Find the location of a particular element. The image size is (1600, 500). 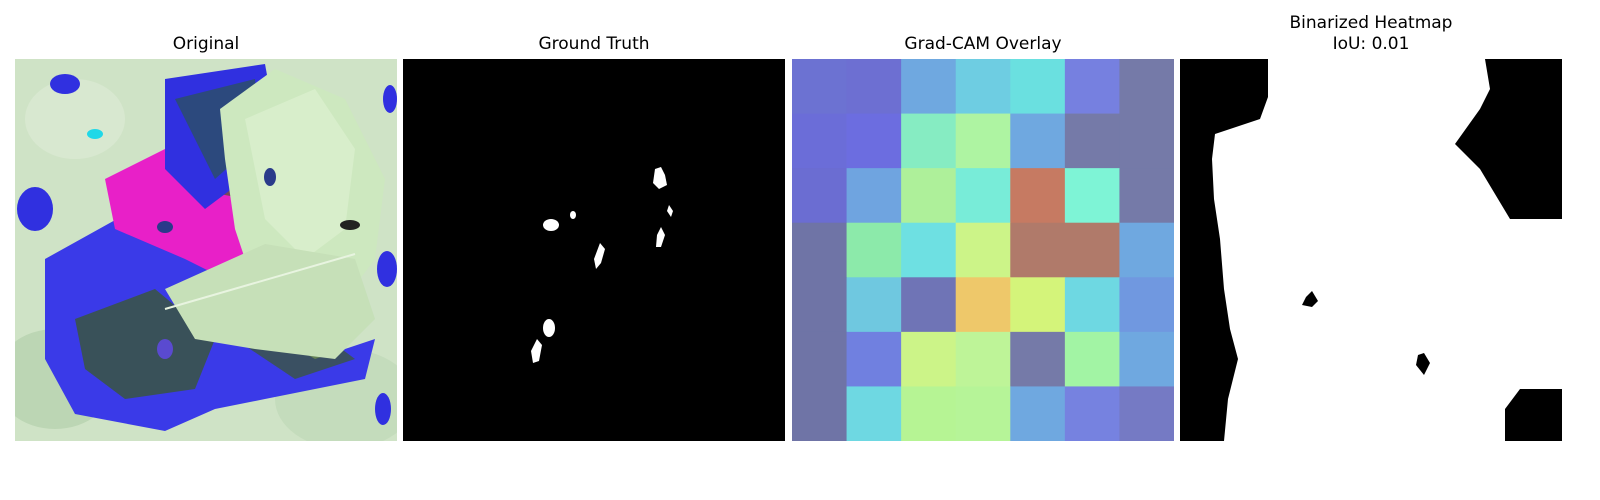

iou-score: IoU: 0.01 is located at coordinates (1371, 44).